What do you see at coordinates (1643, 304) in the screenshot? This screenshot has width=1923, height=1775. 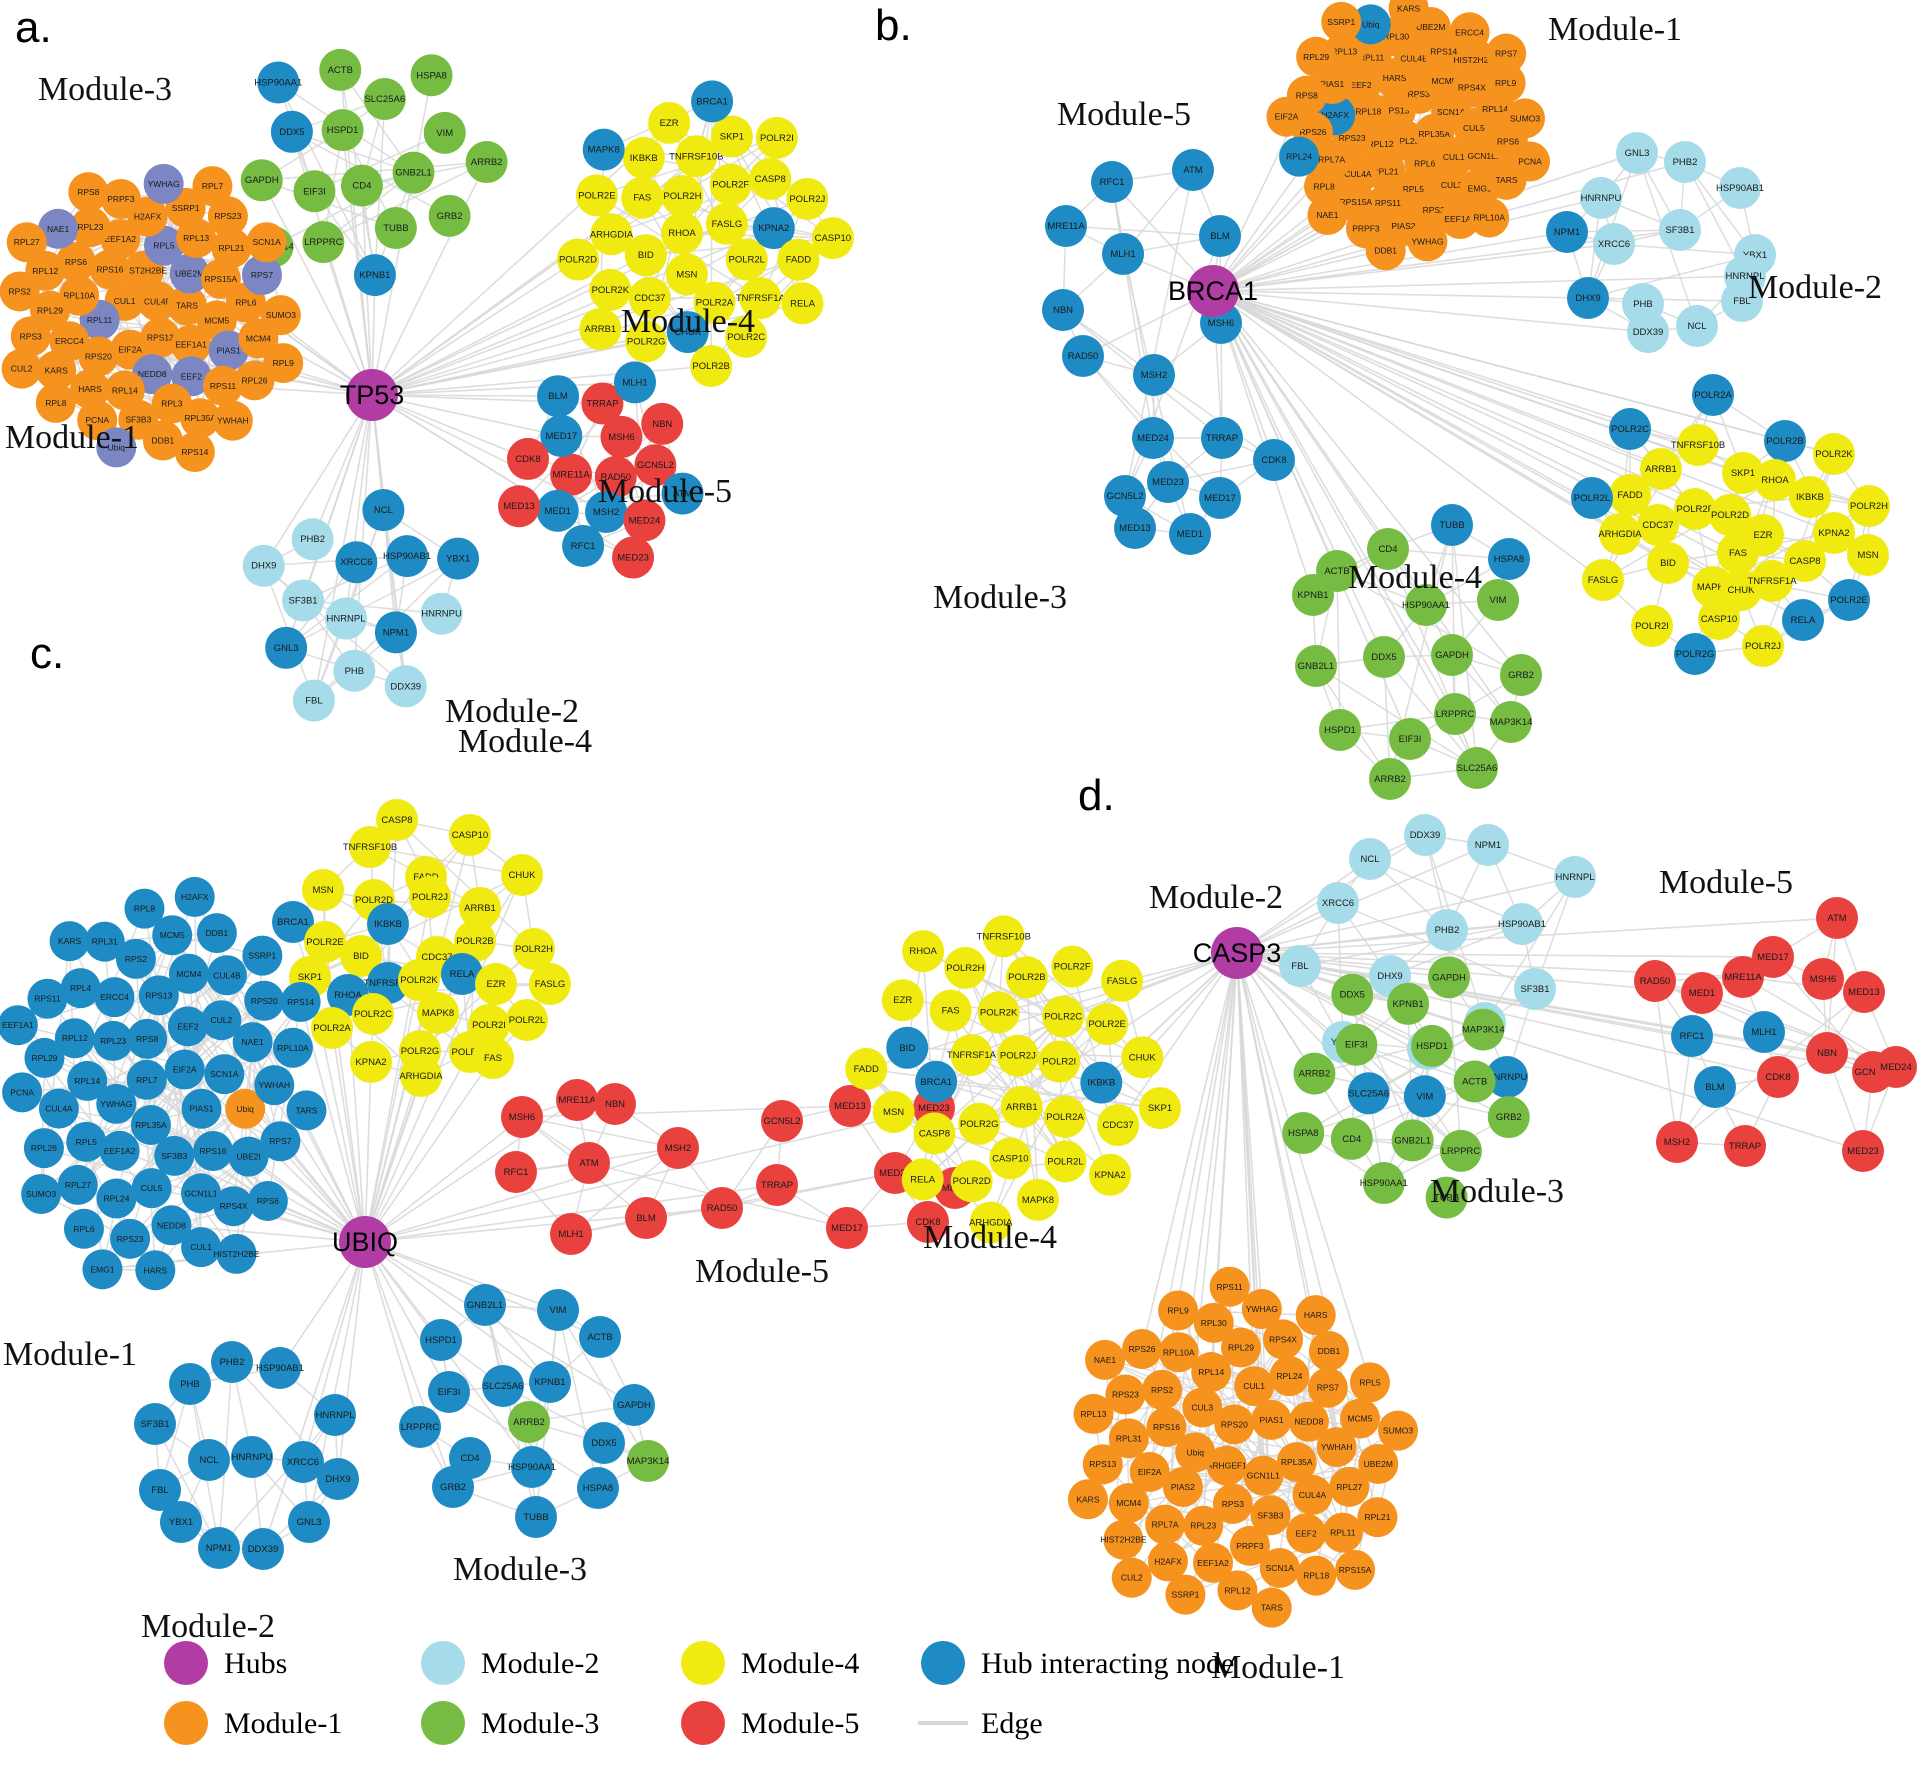 I see `node-label: PHB` at bounding box center [1643, 304].